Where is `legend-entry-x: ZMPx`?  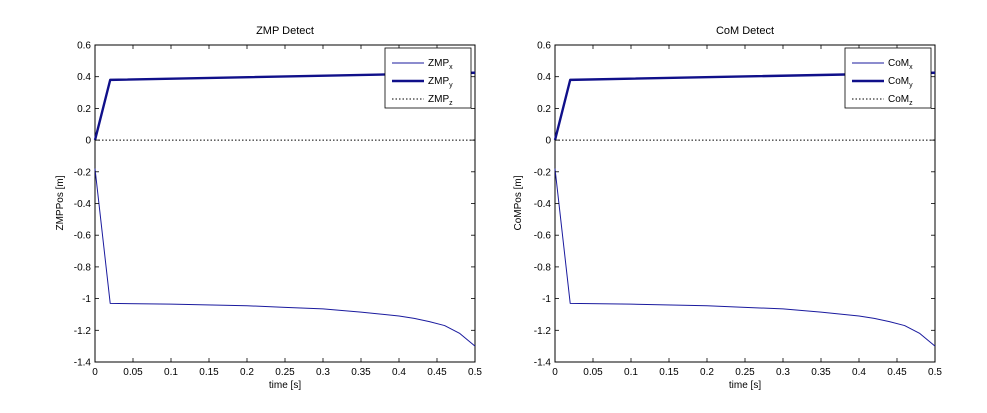 legend-entry-x: ZMPx is located at coordinates (440, 64).